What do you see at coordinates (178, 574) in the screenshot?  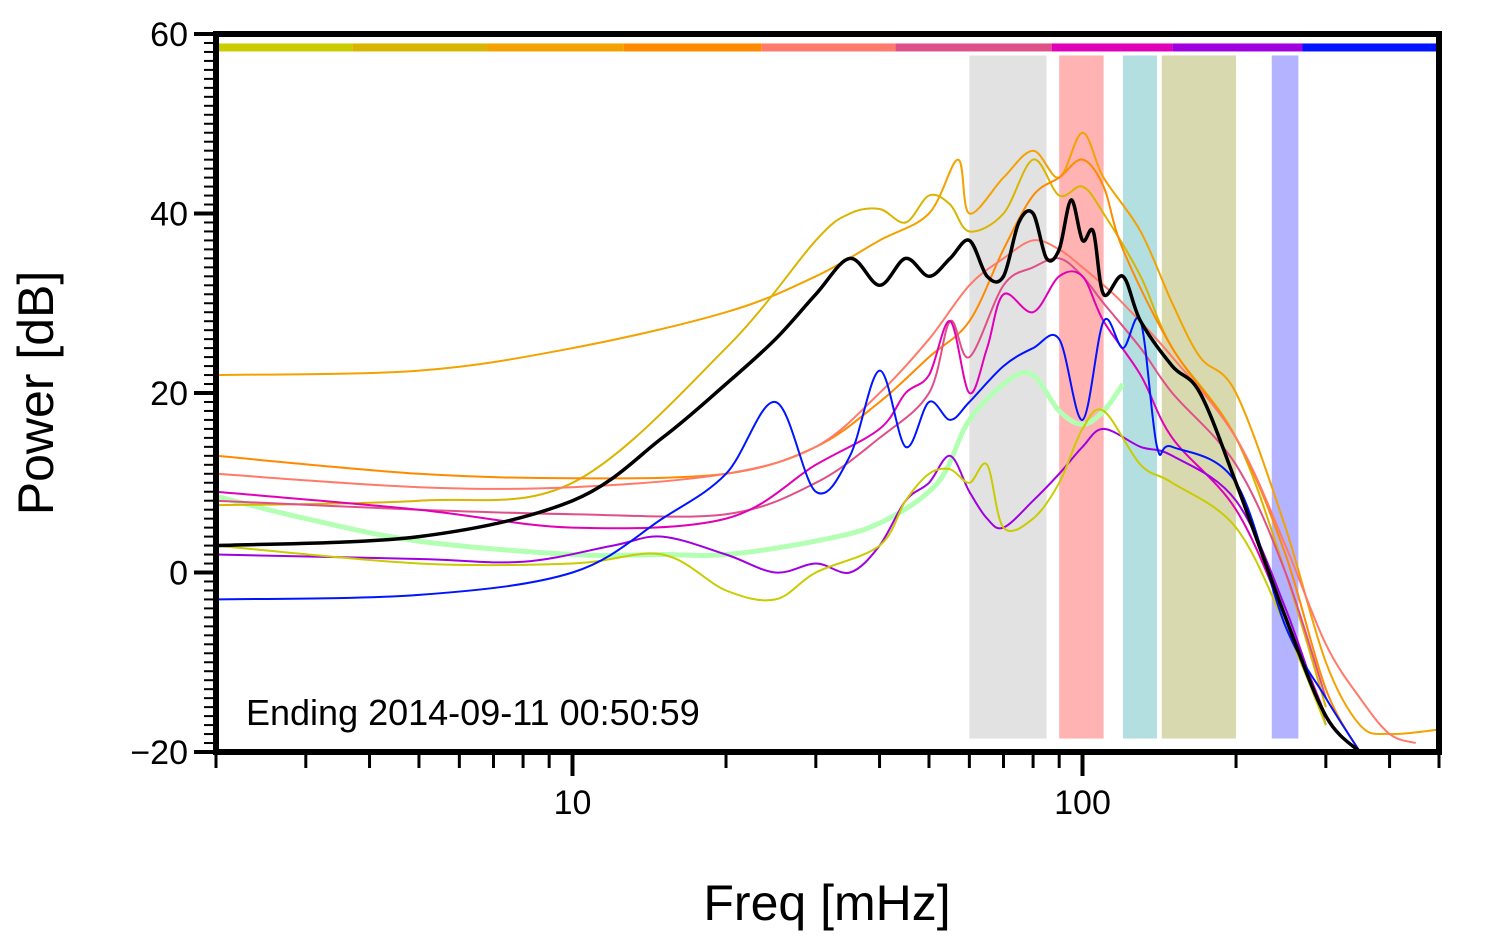 I see `y-tick-label: 0` at bounding box center [178, 574].